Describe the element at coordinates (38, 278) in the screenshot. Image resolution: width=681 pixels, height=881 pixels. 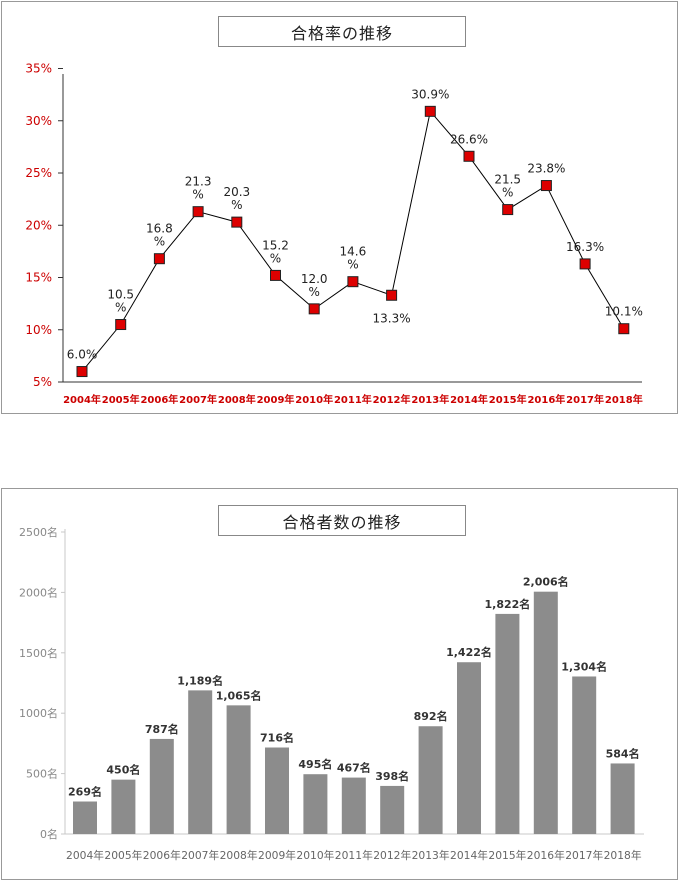
I see `y-tick-label: 15%` at that location.